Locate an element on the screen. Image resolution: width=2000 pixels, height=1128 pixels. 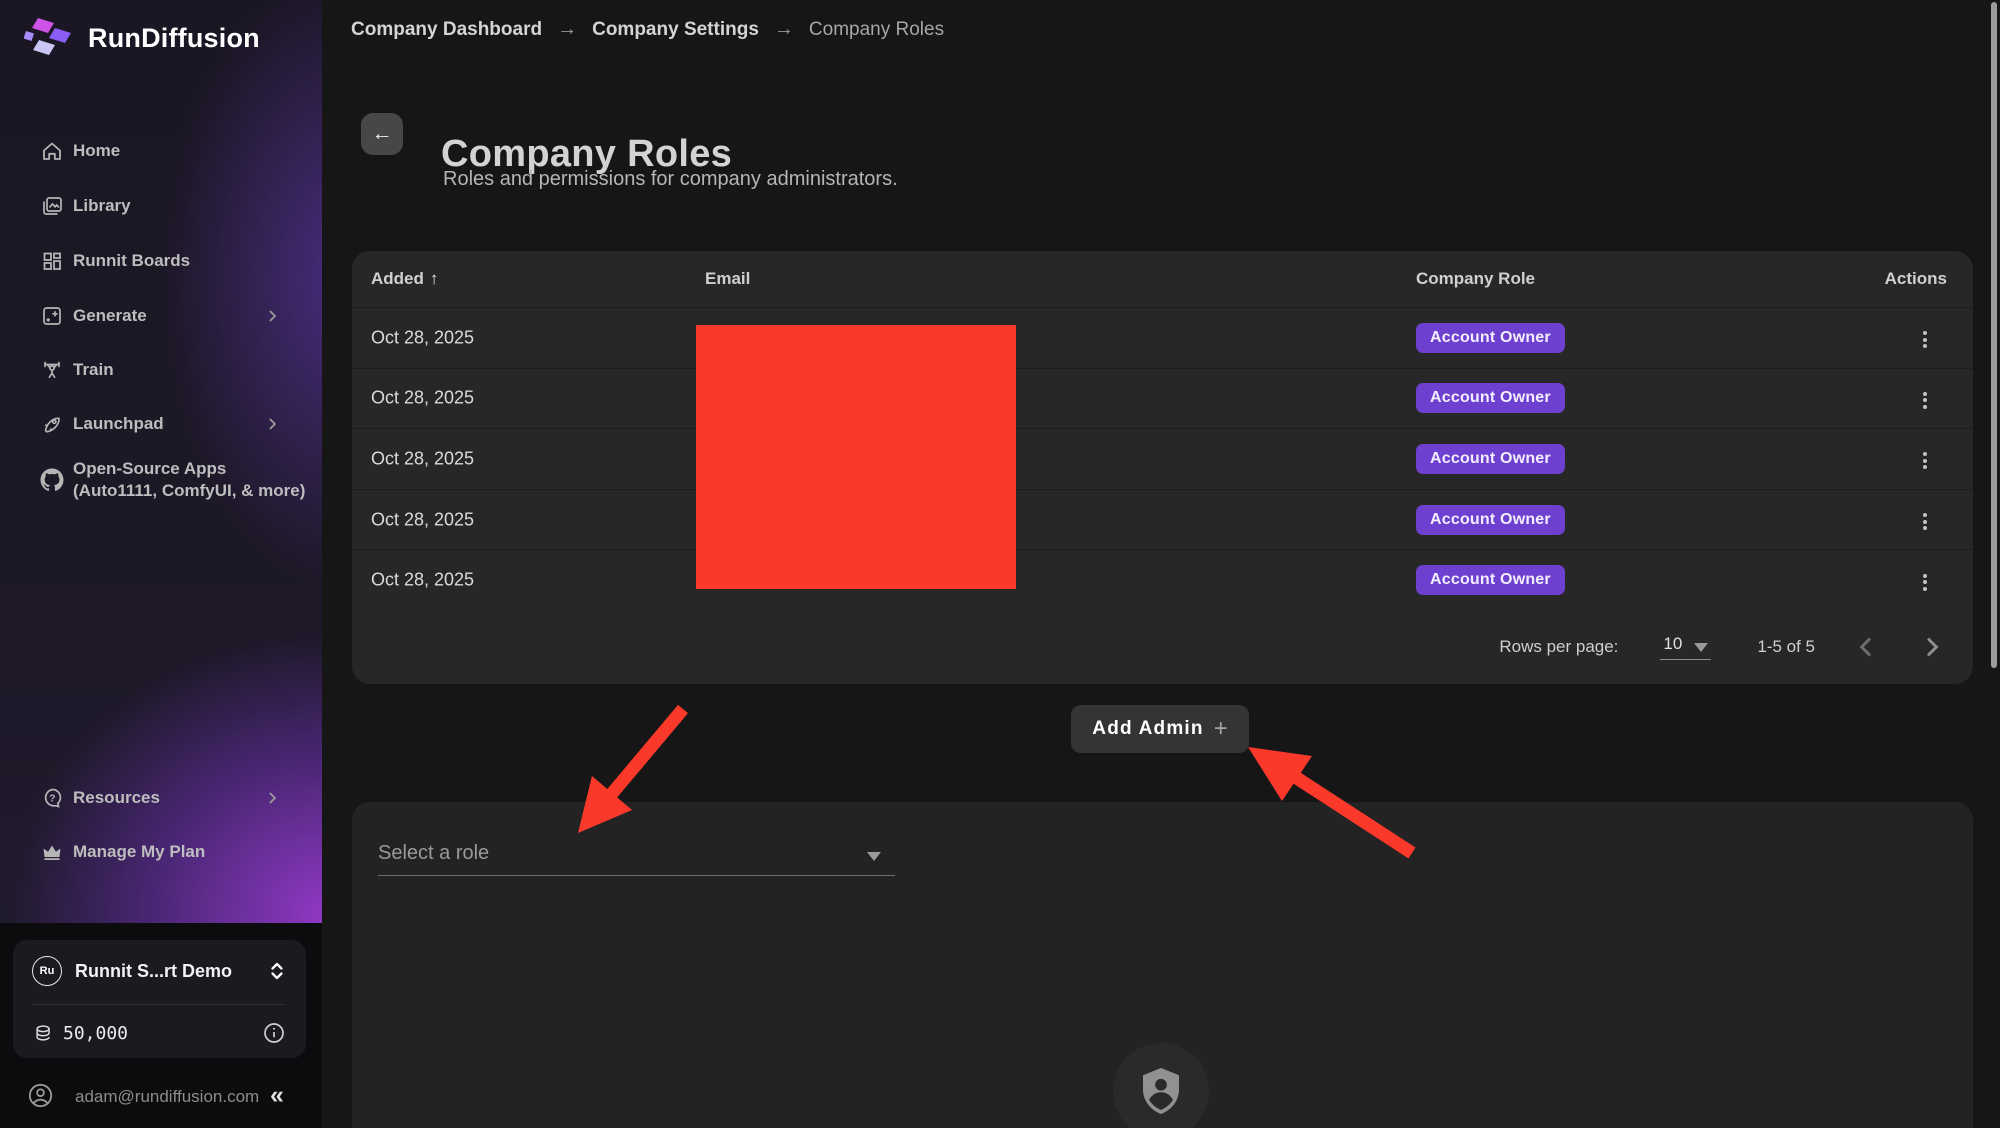
column-header-added: Added ↑ is located at coordinates (405, 278).